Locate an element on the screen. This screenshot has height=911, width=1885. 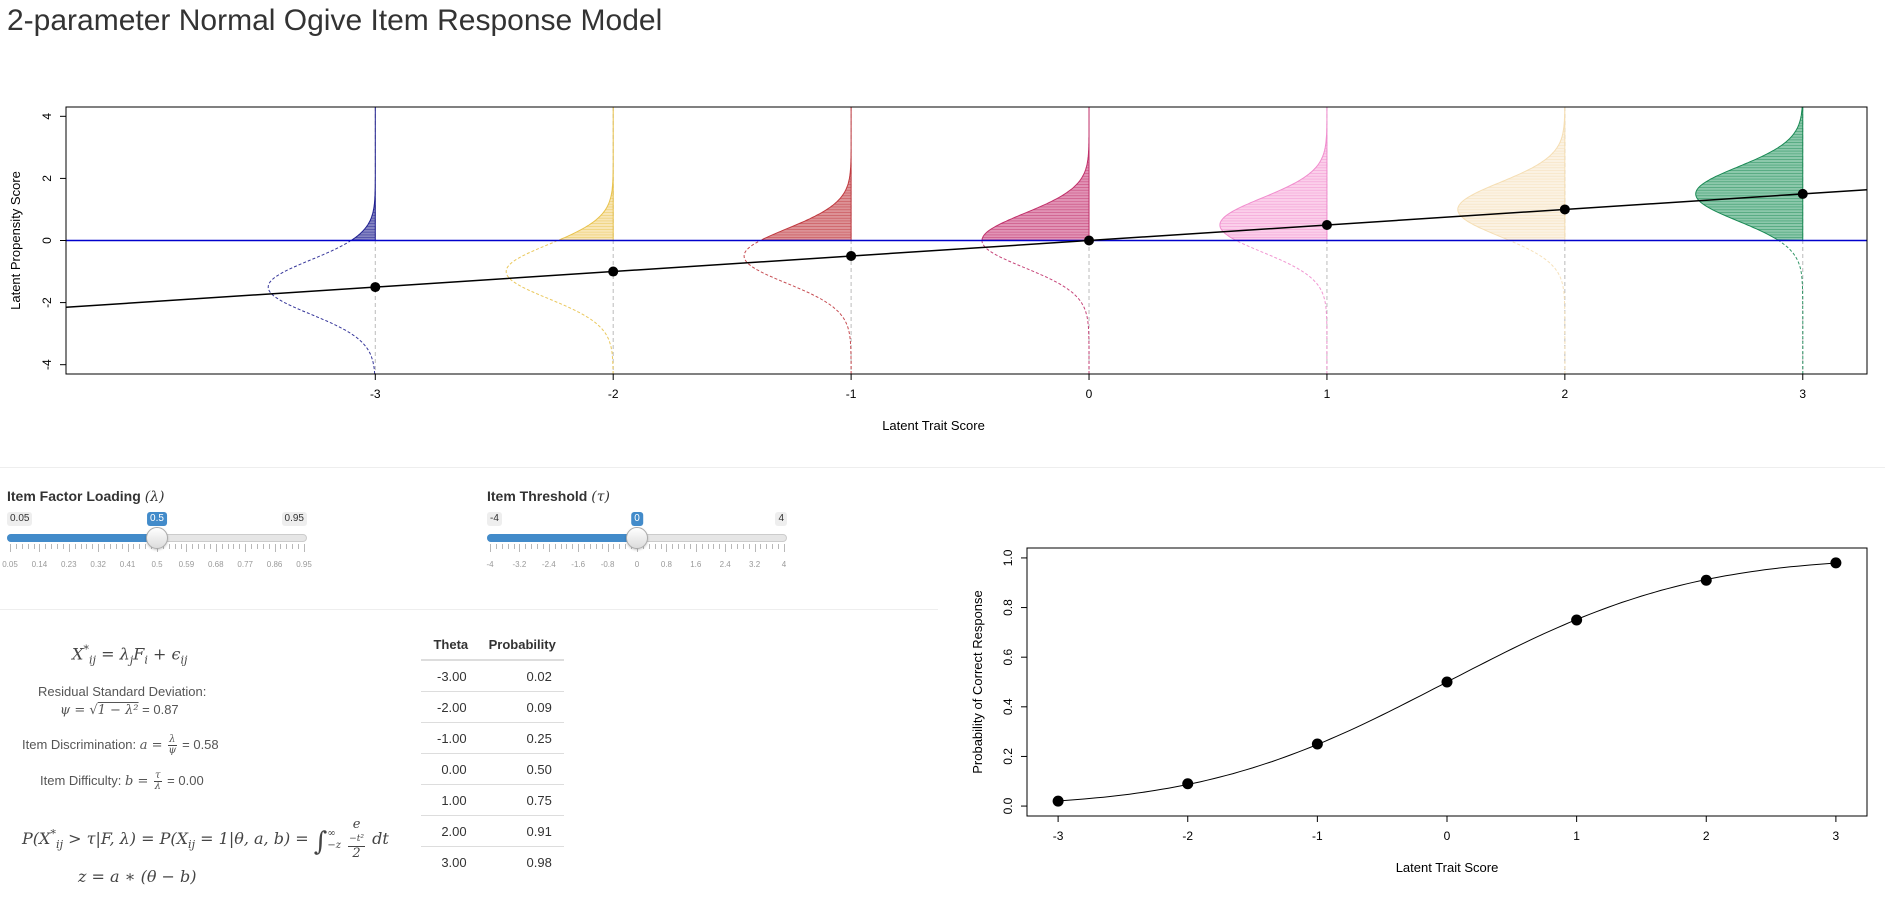
column-header-theta: Theta is located at coordinates (451, 645).